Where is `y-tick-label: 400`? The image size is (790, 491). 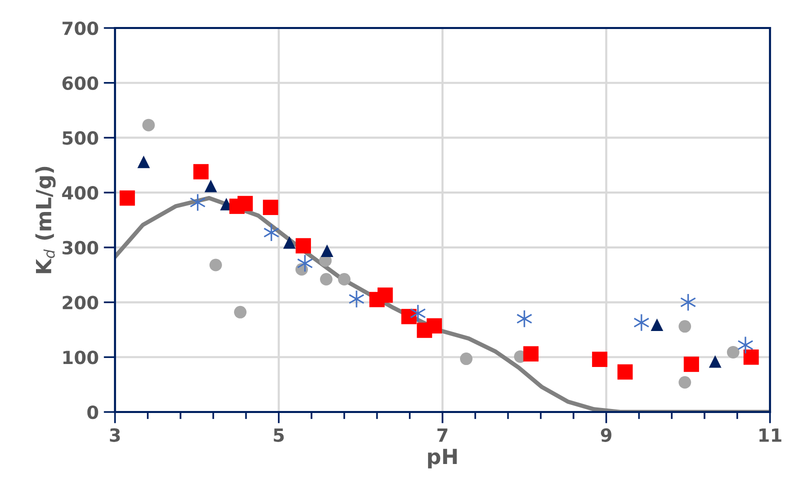 y-tick-label: 400 is located at coordinates (80, 193).